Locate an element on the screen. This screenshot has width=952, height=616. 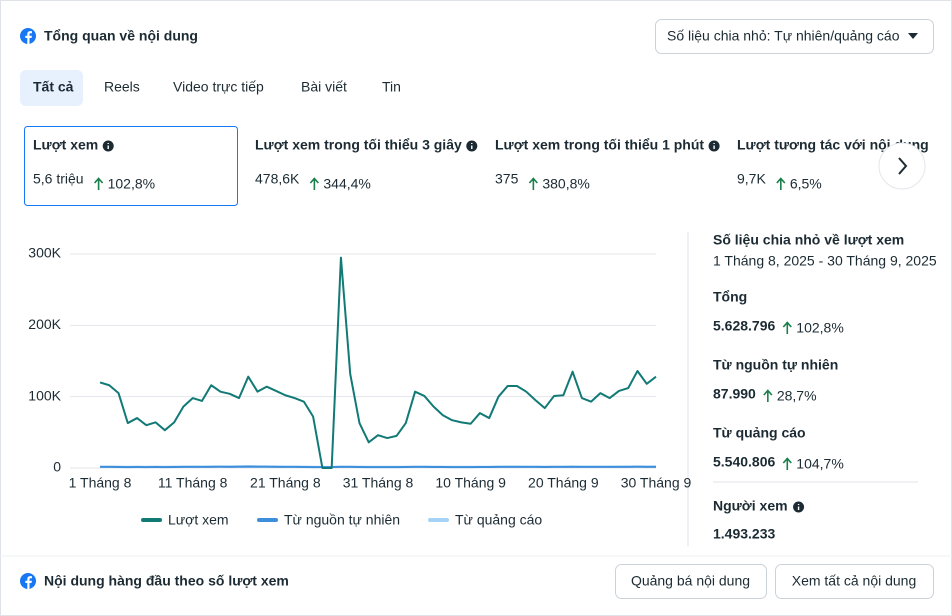
x-tick-label: 30 Tháng 9 is located at coordinates (656, 483).